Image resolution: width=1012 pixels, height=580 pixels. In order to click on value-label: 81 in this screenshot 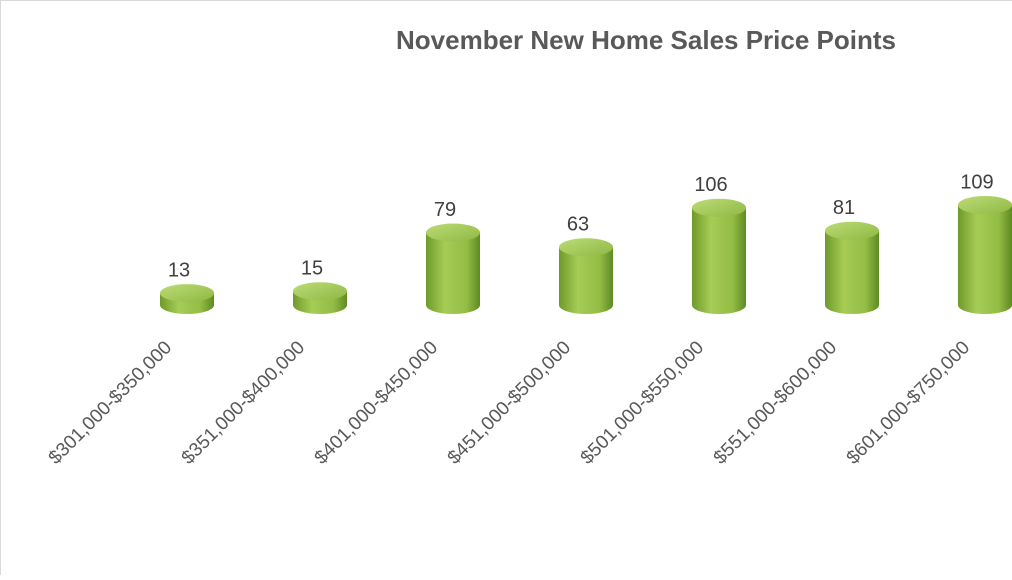, I will do `click(844, 208)`.